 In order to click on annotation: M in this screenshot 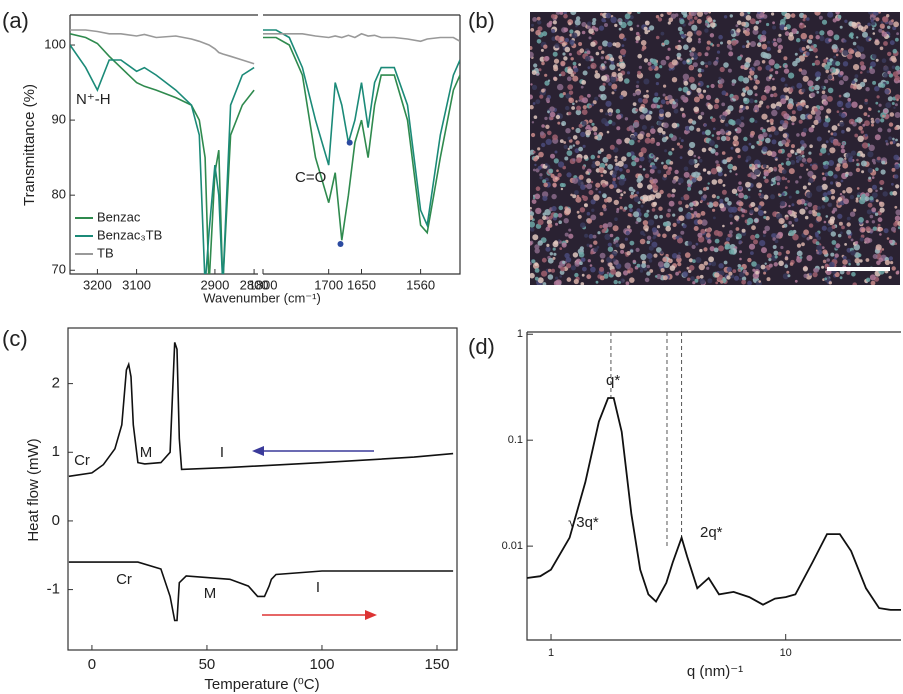, I will do `click(210, 593)`.